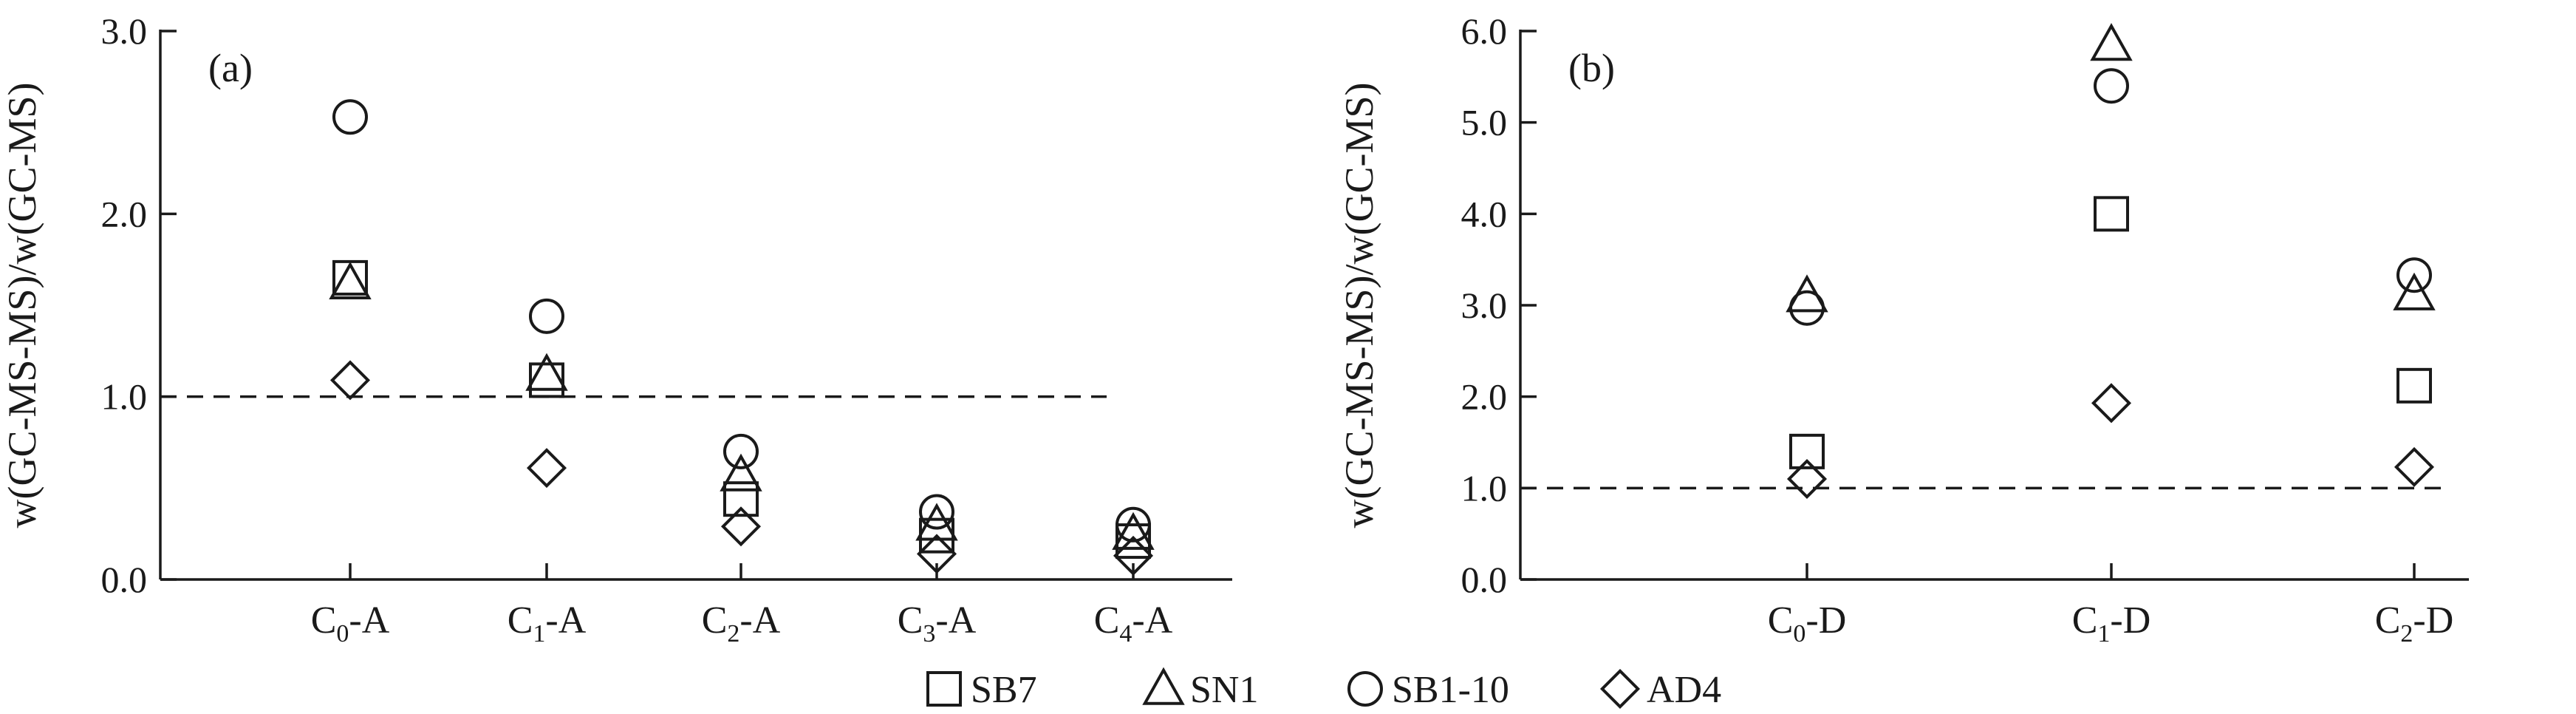  I want to click on legend-label: SB7, so click(1004, 690).